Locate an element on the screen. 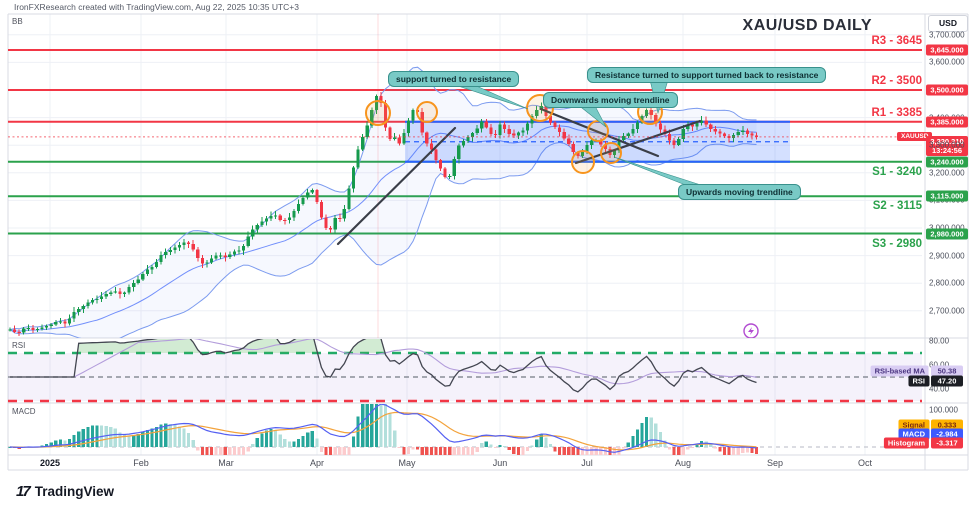  macd-histogram is located at coordinates (383, 429).